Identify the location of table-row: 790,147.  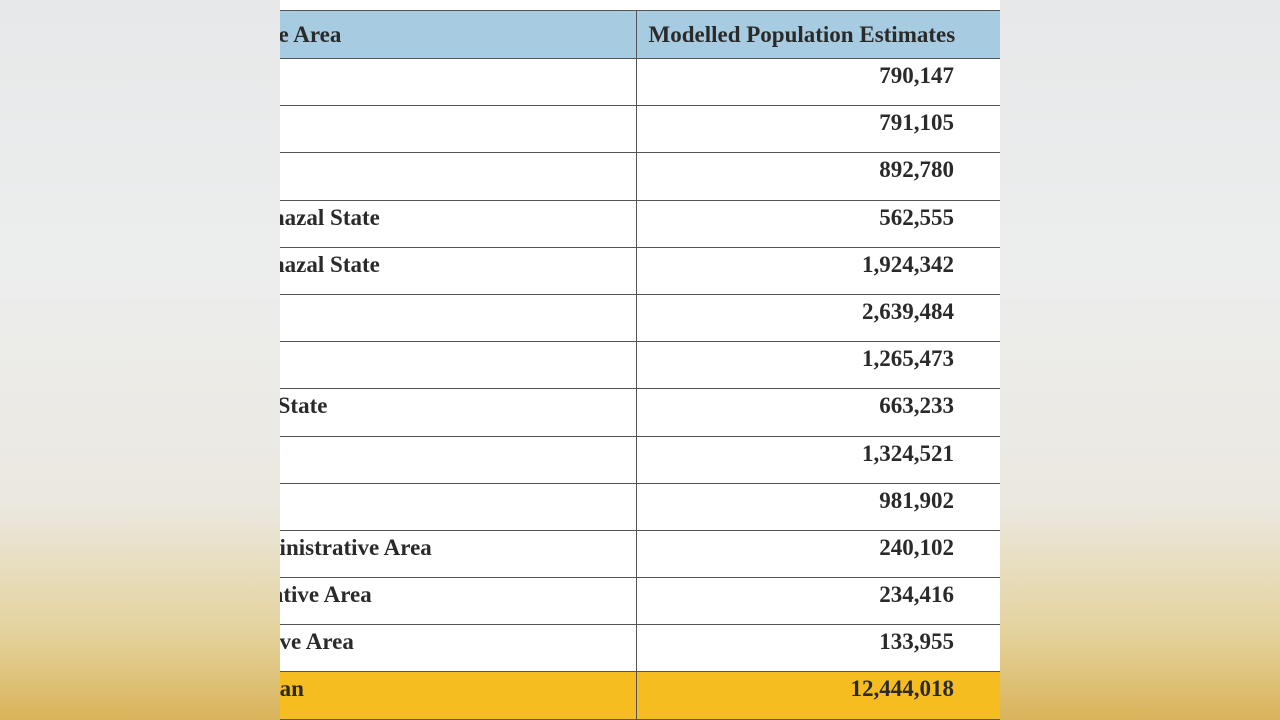
(640, 82).